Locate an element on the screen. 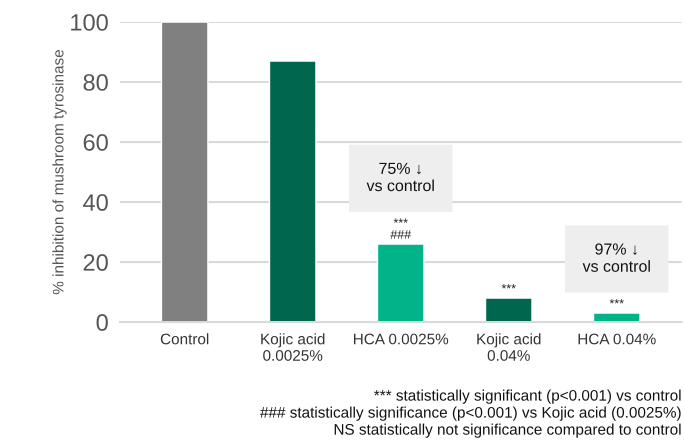 The width and height of the screenshot is (685, 440). annotation: *** ### is located at coordinates (401, 228).